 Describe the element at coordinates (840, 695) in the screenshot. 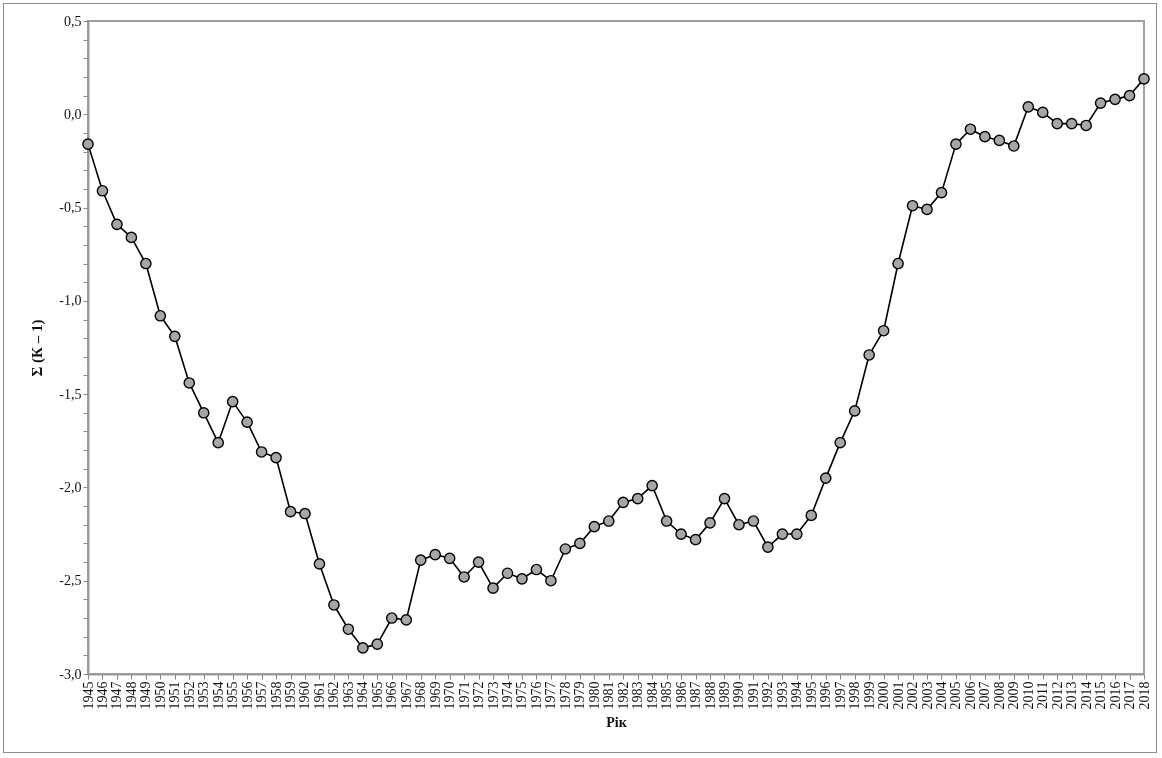

I see `x-tick-label: 1997` at that location.